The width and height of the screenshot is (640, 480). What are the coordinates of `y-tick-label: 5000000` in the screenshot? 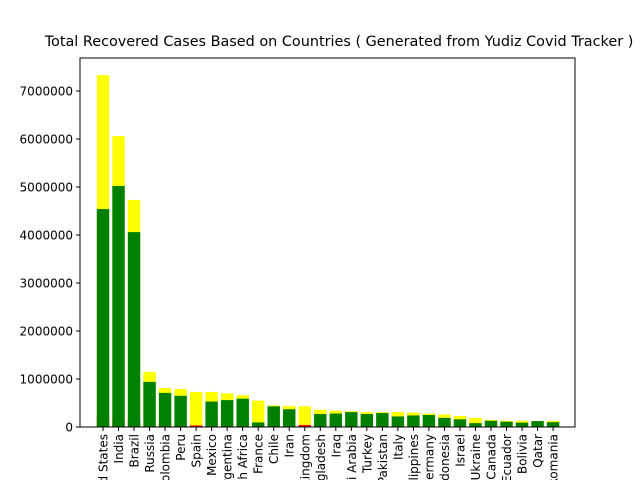 It's located at (46, 188).